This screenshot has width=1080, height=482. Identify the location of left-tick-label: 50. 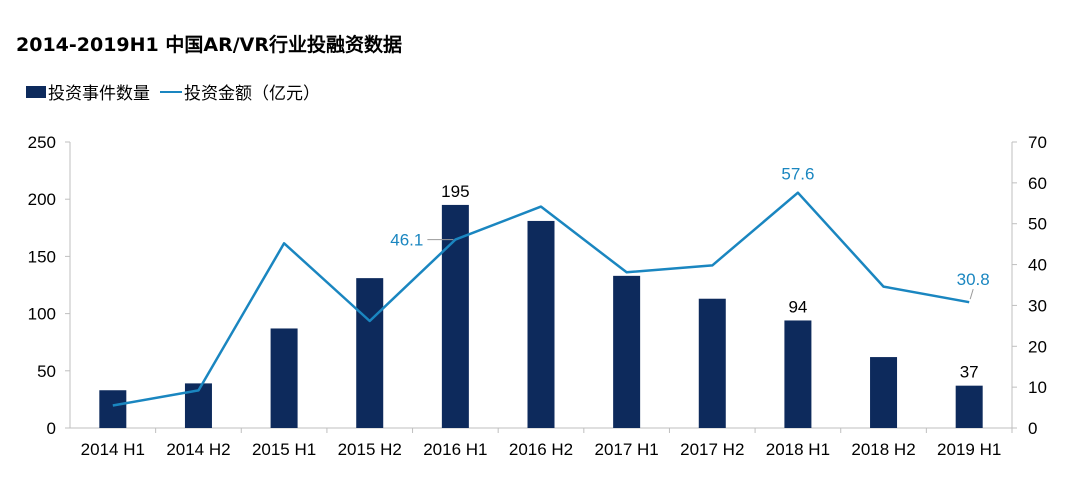
(46, 371).